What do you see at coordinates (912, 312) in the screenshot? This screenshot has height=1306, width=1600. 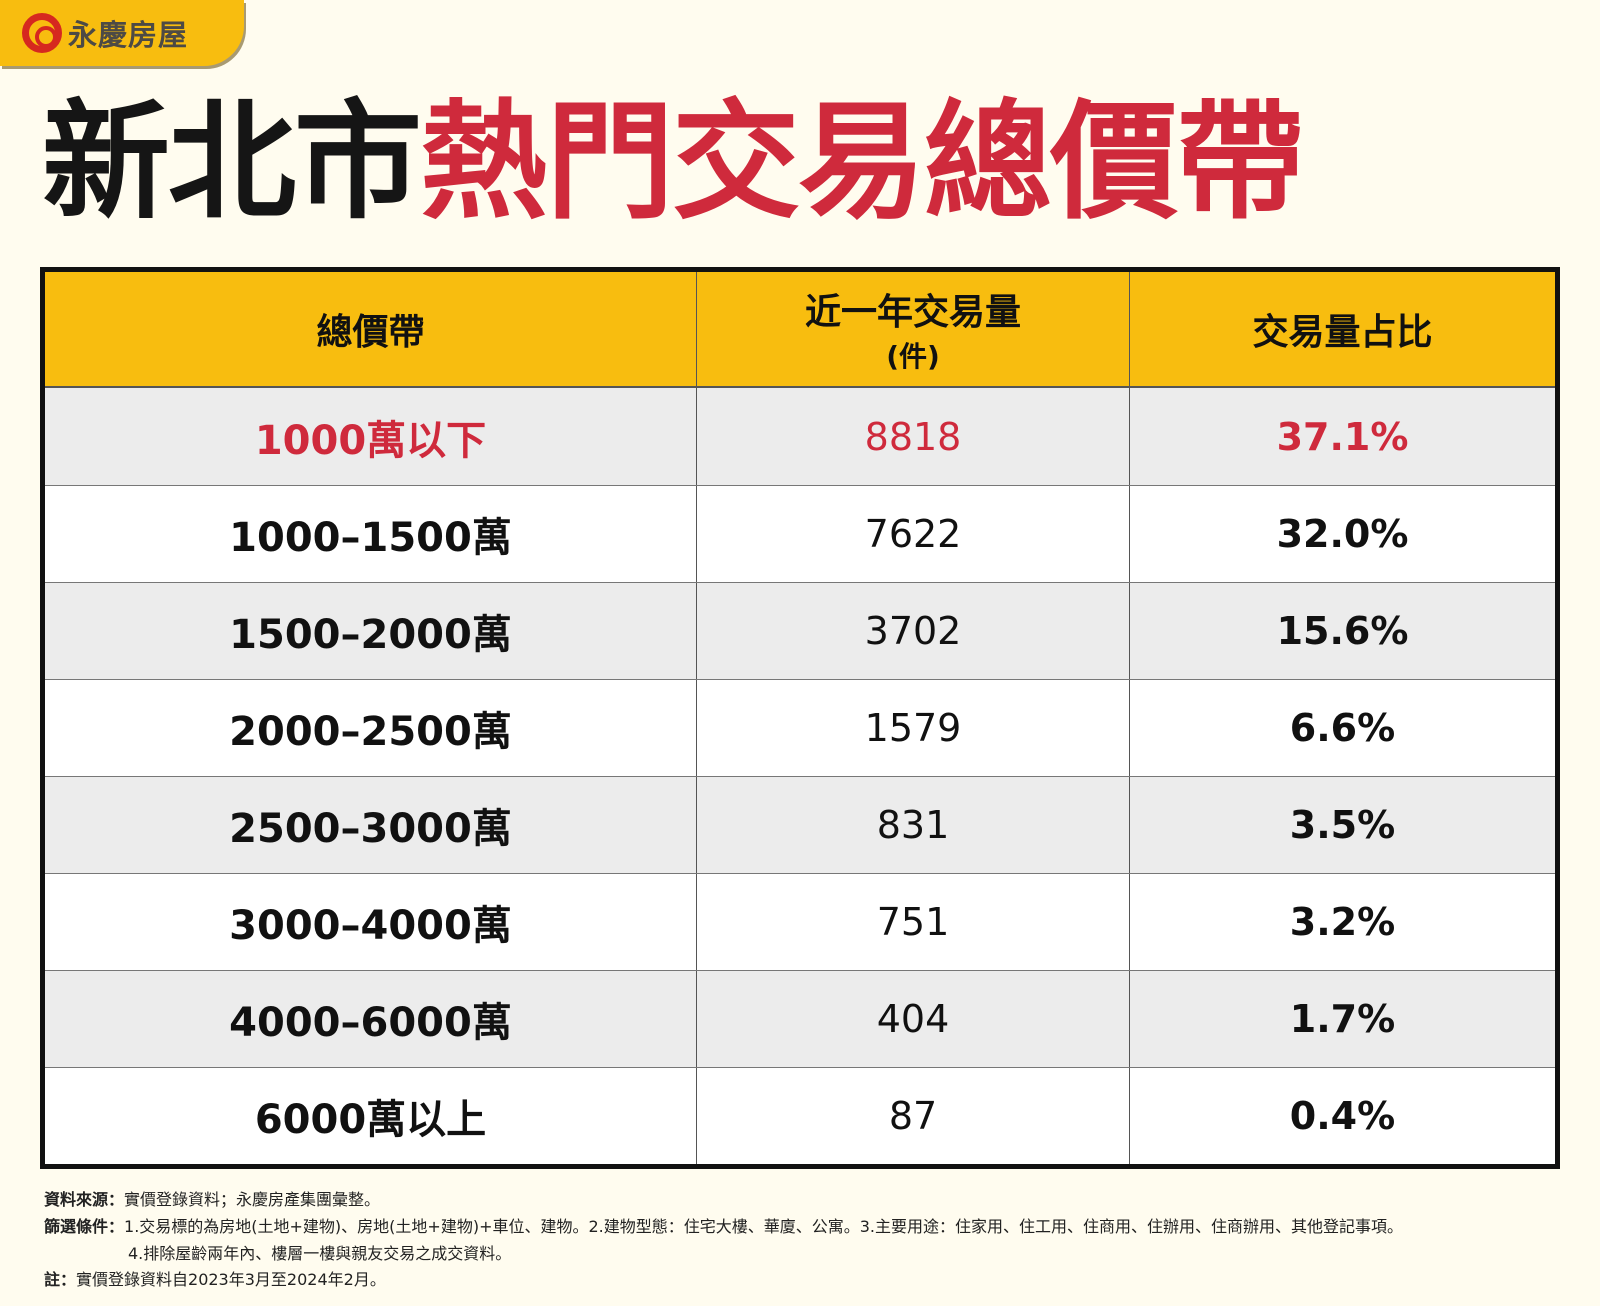 I see `header-label: 近一年交易量` at bounding box center [912, 312].